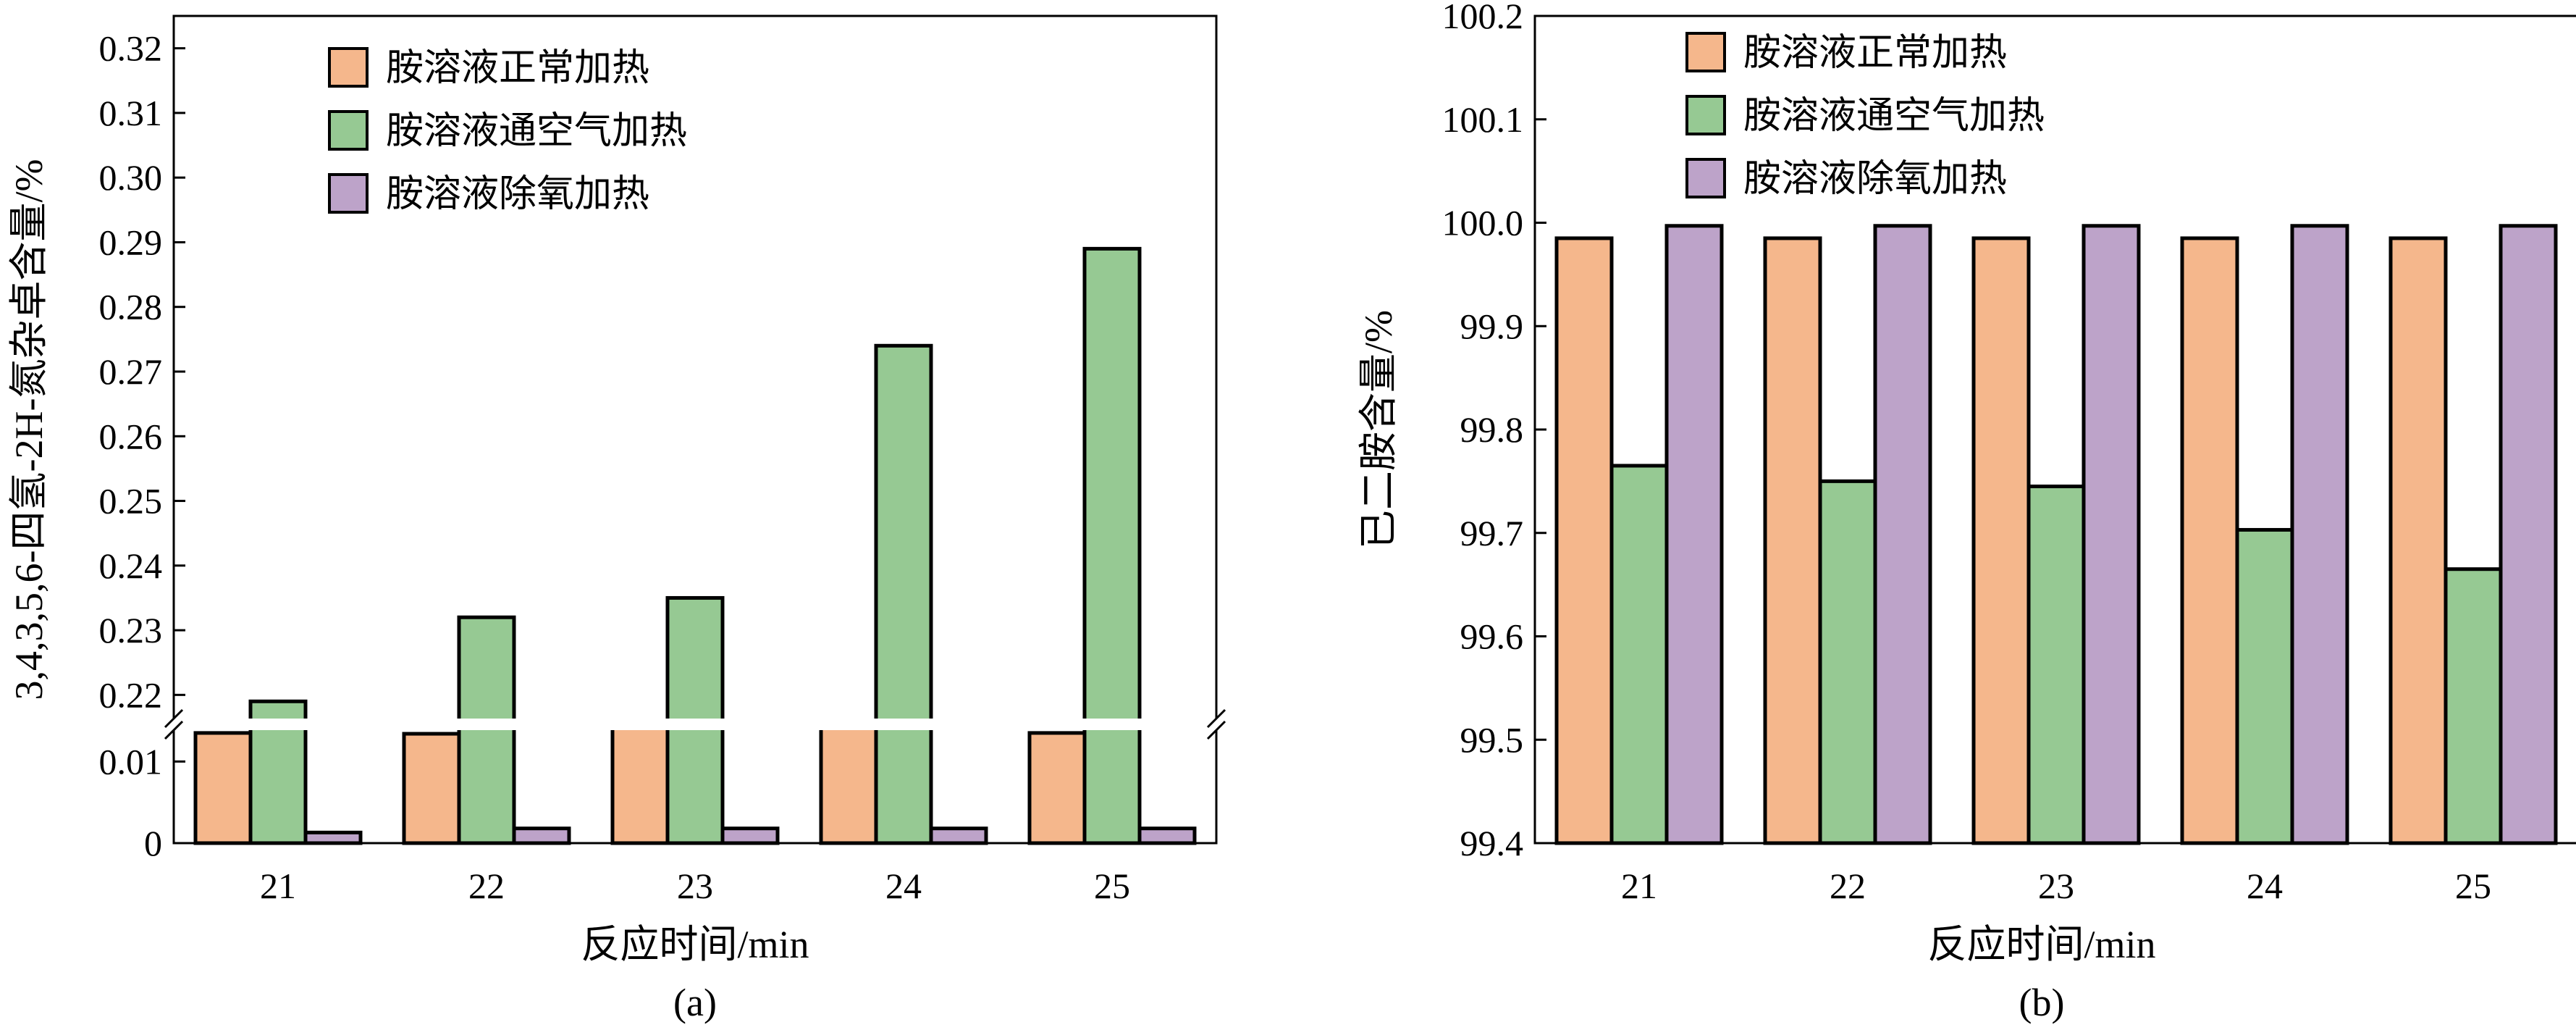  I want to click on y-tick-label: 99.6, so click(1492, 636).